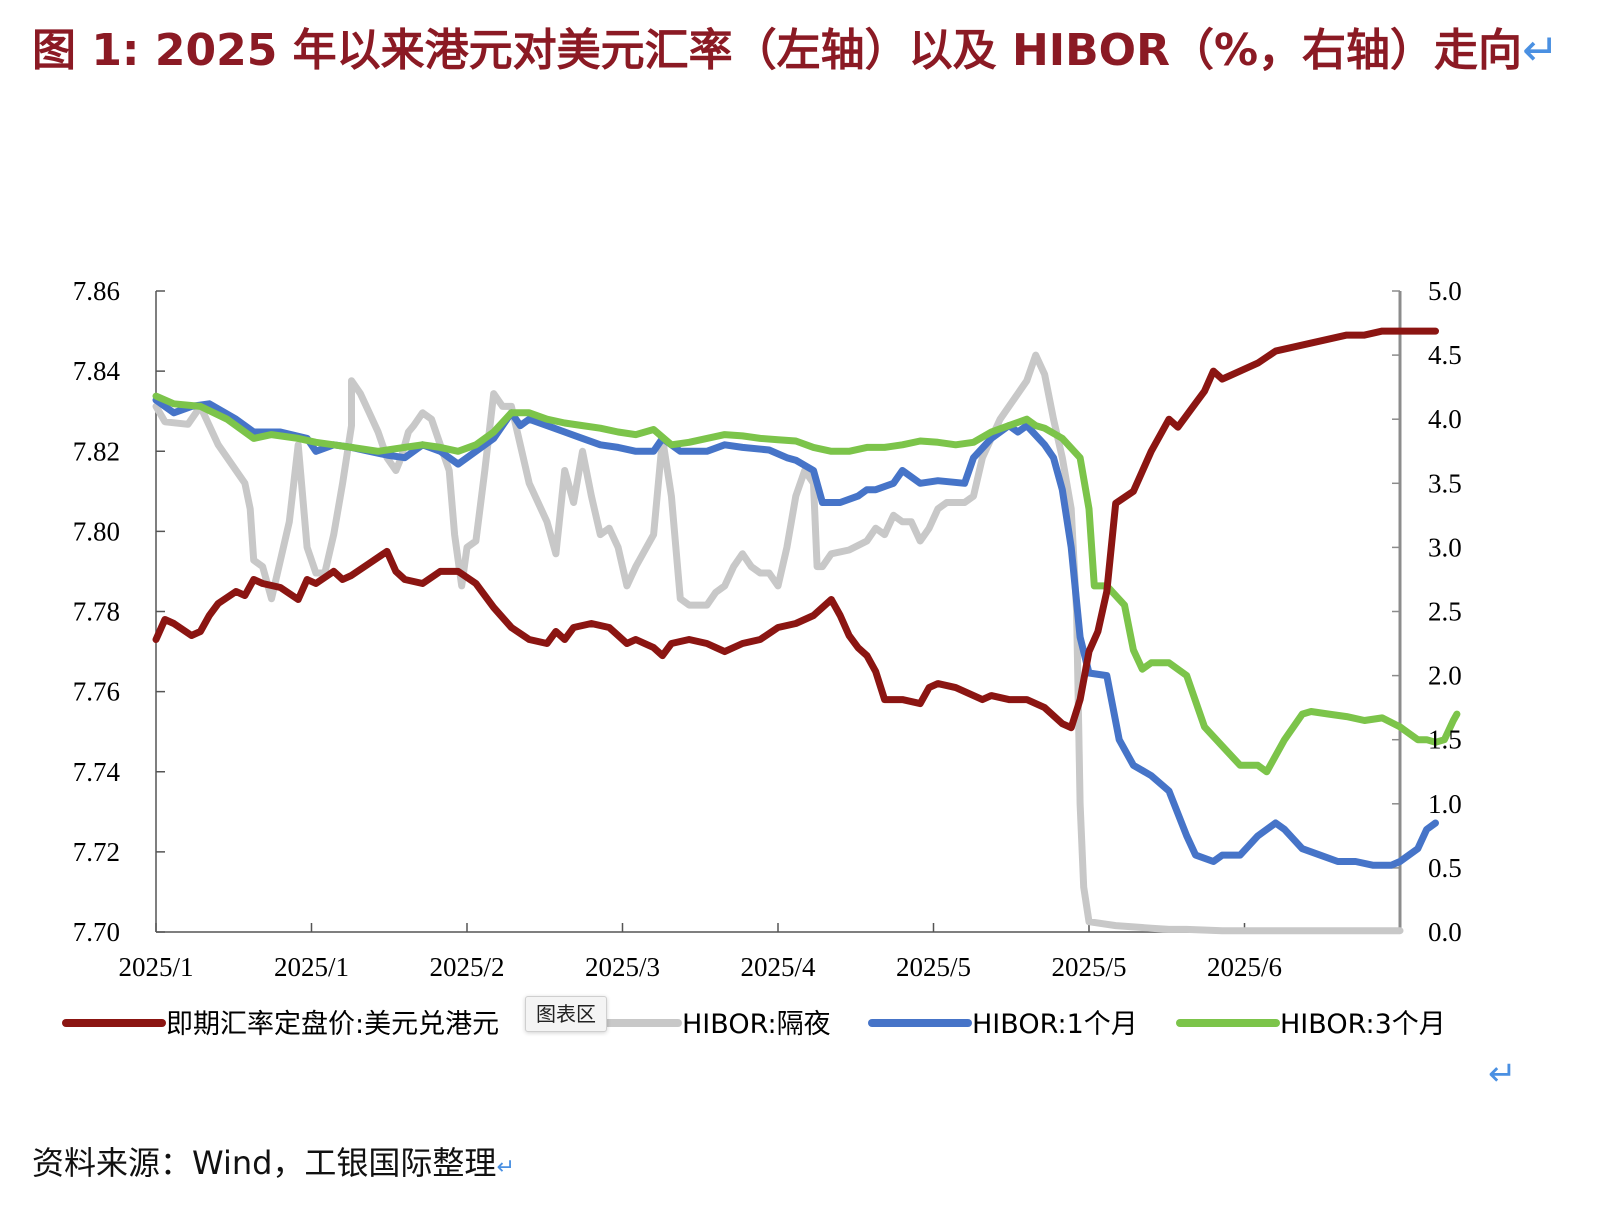 The image size is (1624, 1212). What do you see at coordinates (1445, 612) in the screenshot?
I see `right-axis-tick-label: 2.5` at bounding box center [1445, 612].